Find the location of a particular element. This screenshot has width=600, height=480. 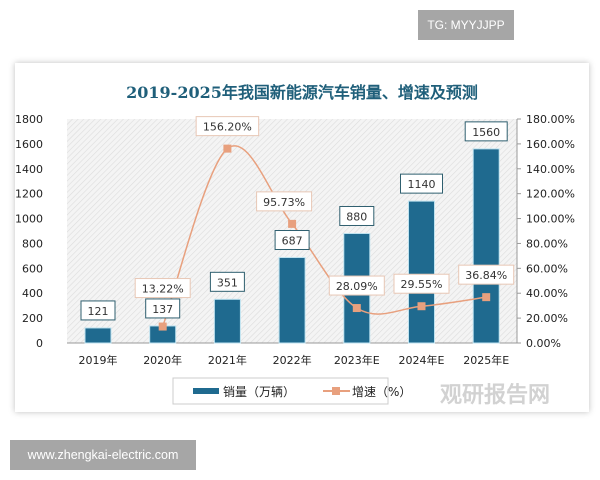

bar-value-label: 1560 is located at coordinates (486, 132).